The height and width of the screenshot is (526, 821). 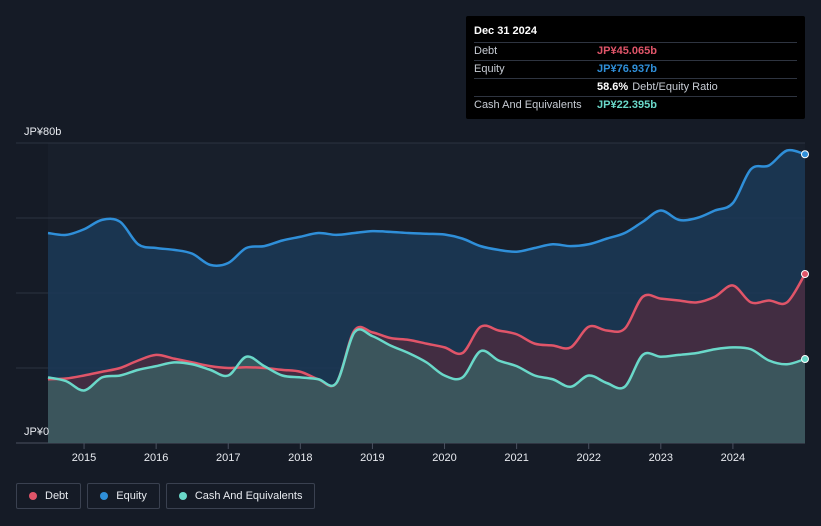 I want to click on tooltip-row-cash: Cash And Equivalents JP¥22.395b, so click(x=635, y=105).